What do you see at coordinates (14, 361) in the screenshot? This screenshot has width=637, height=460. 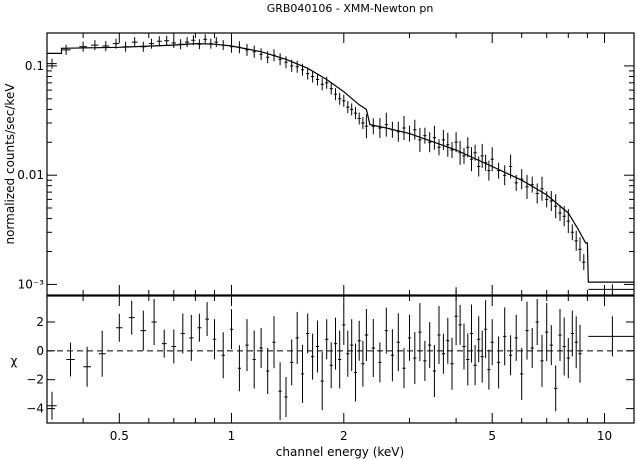 I see `residual-y-axis-label: χ` at bounding box center [14, 361].